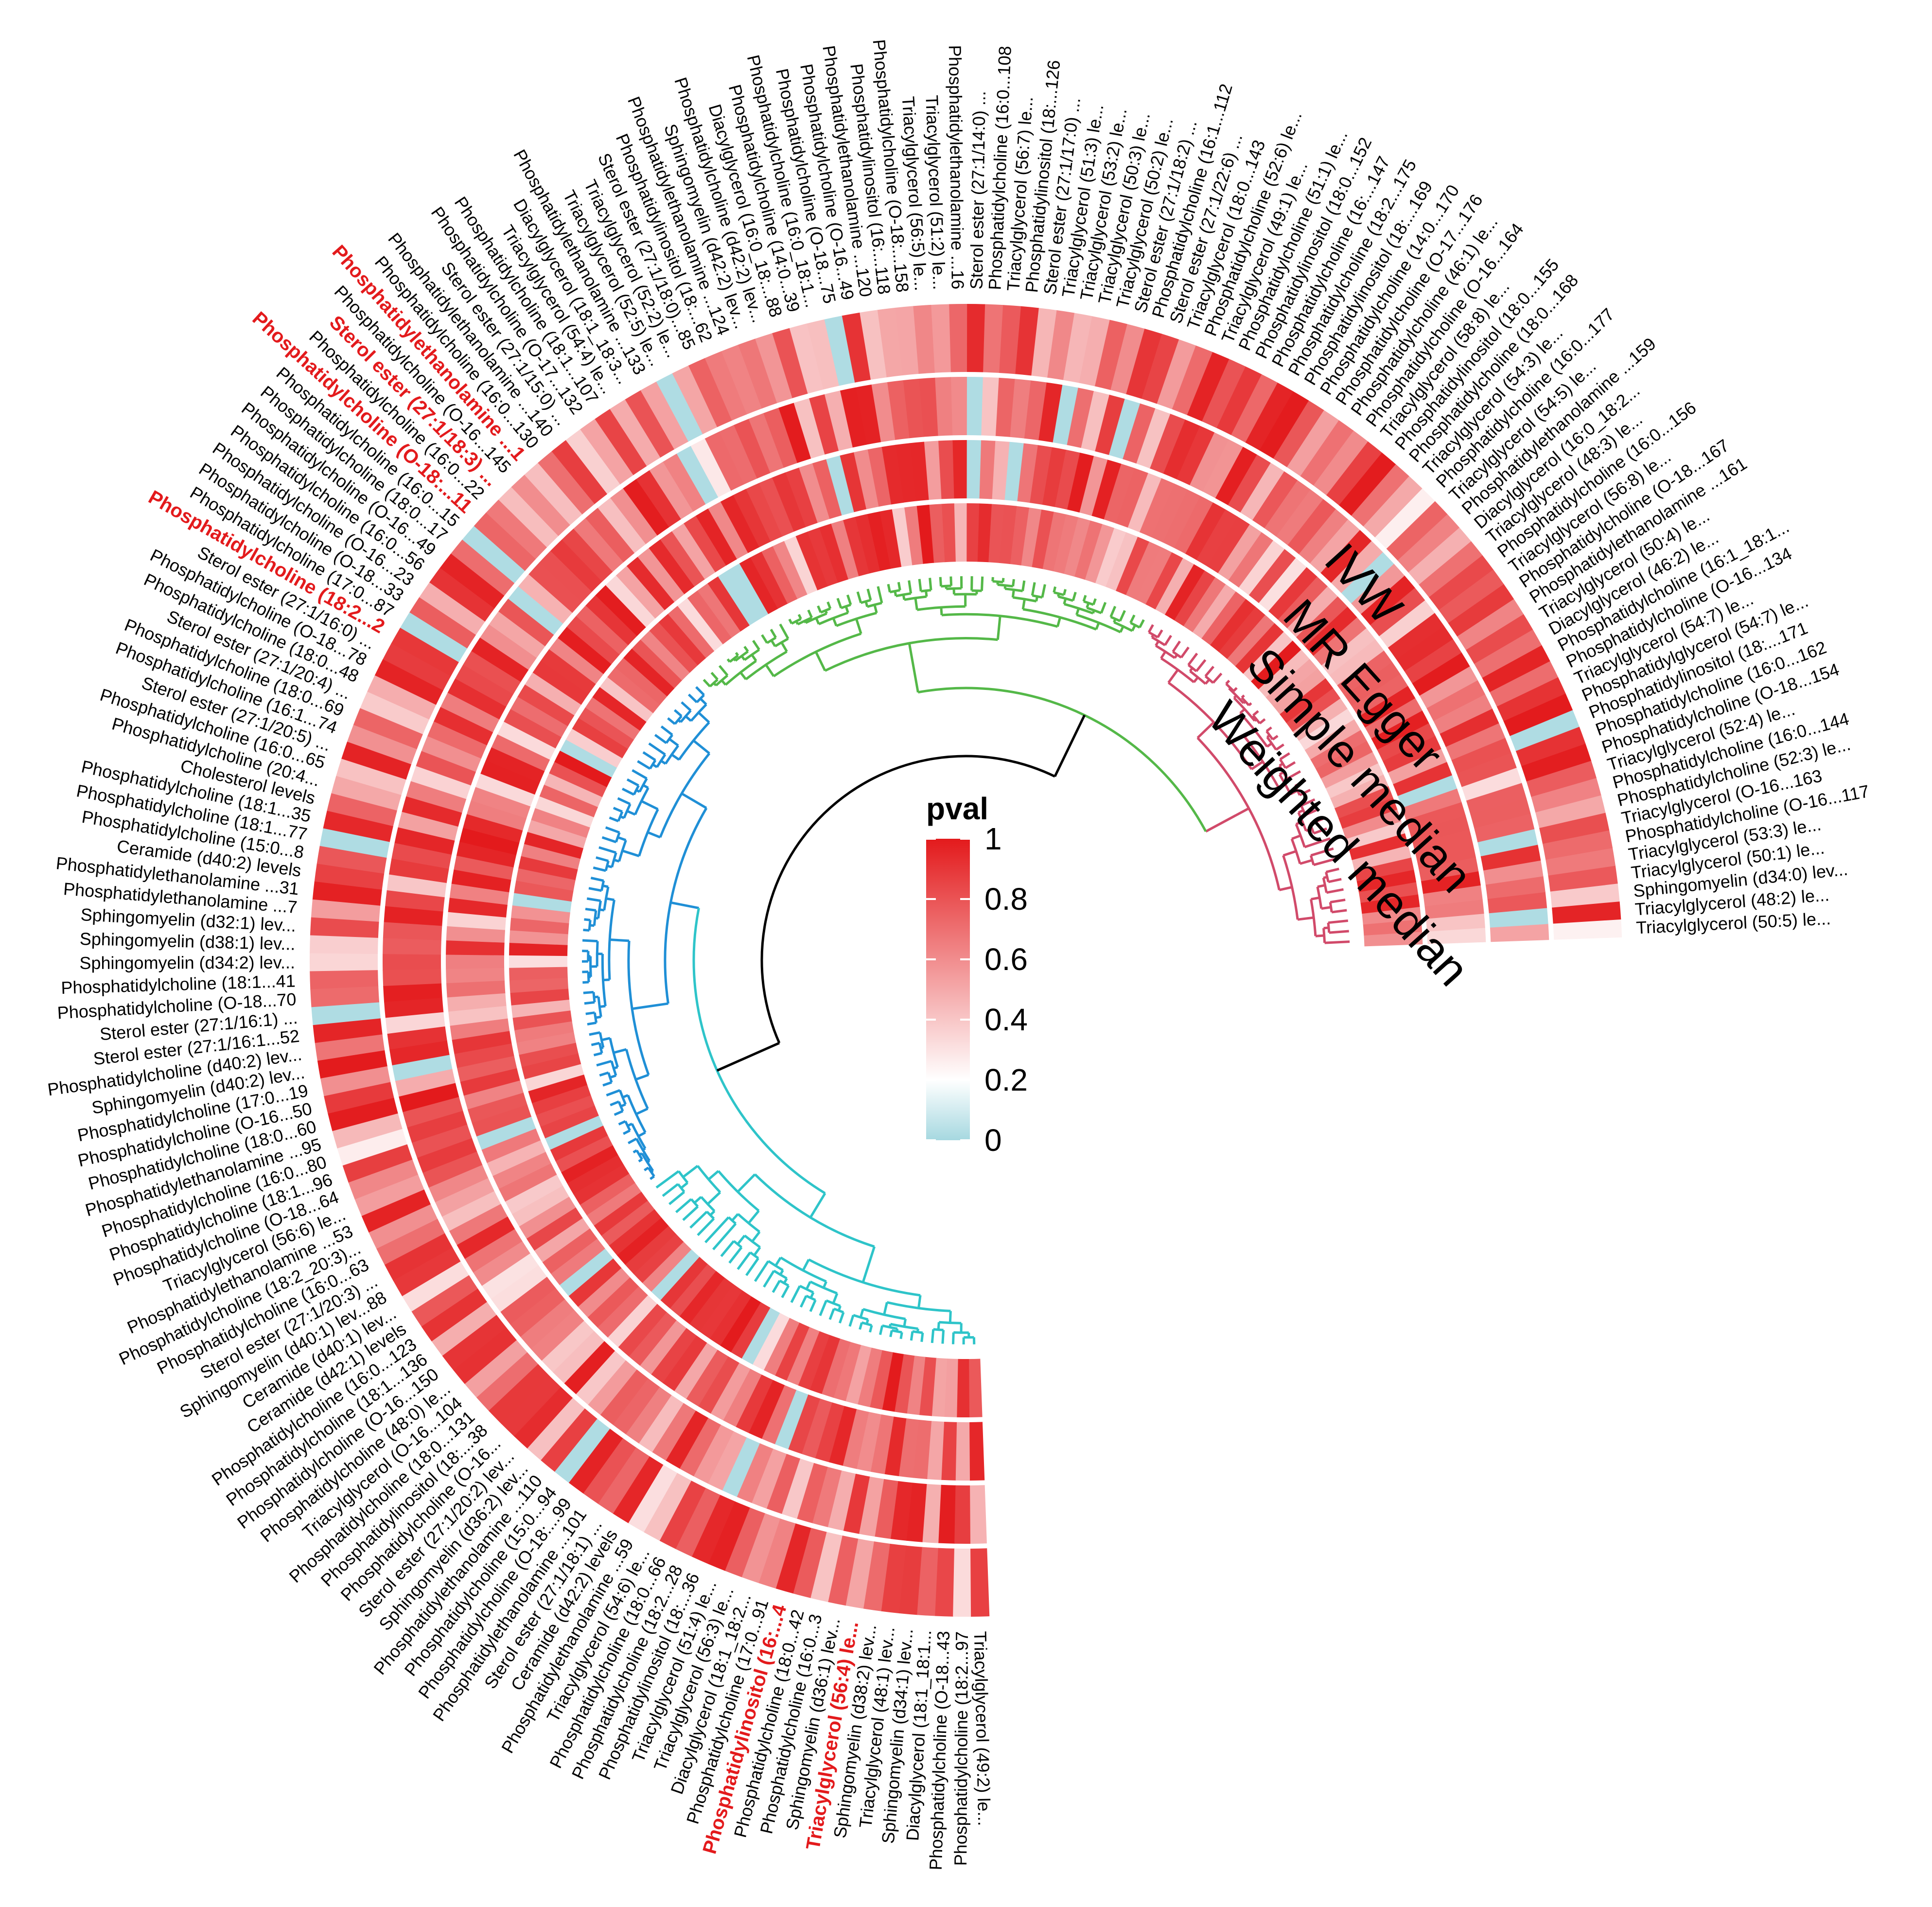  What do you see at coordinates (961, 1748) in the screenshot?
I see `trait-label: Phosphatidylcholine (18:2...97` at bounding box center [961, 1748].